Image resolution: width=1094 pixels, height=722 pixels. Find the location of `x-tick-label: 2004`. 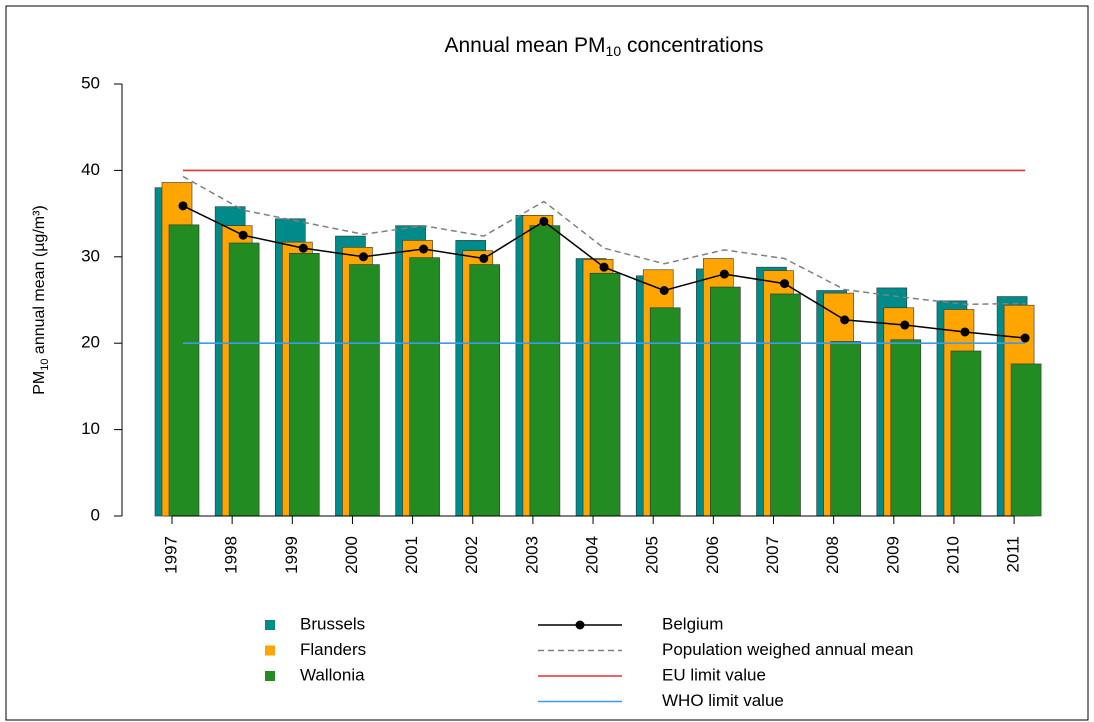

x-tick-label: 2004 is located at coordinates (592, 555).